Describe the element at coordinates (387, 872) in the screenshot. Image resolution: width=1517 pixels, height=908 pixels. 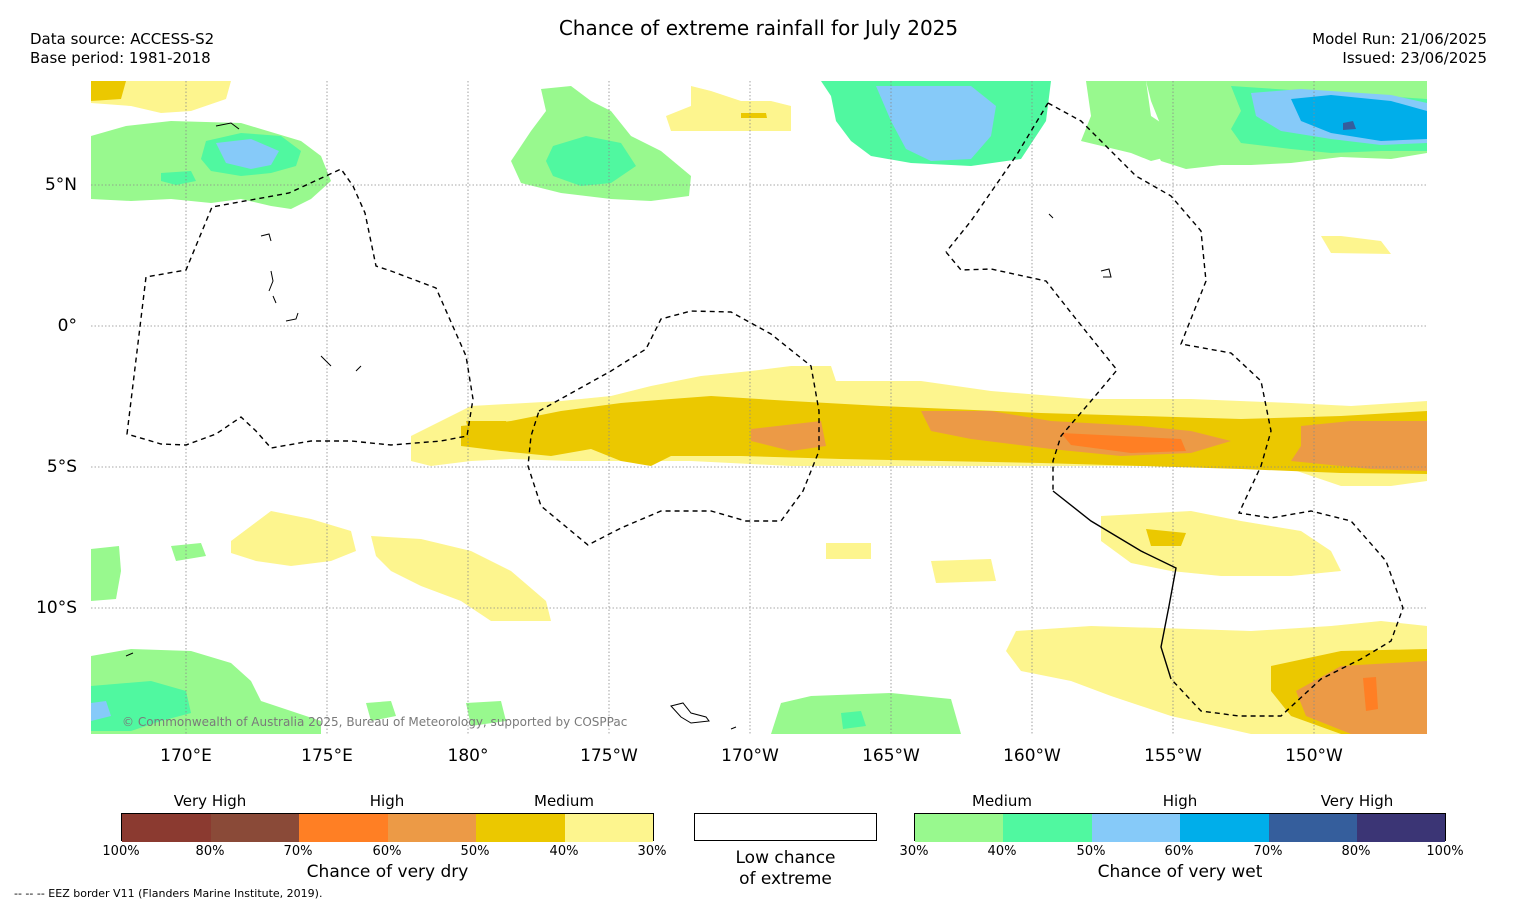
I see `dry-legend-label: Chance of very dry` at that location.